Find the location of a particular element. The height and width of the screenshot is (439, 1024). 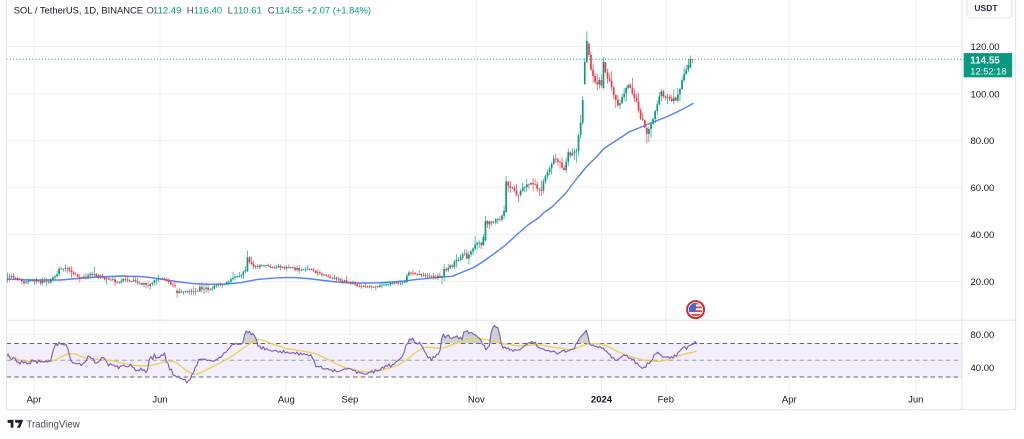

svg-text: 120.00 is located at coordinates (985, 47).